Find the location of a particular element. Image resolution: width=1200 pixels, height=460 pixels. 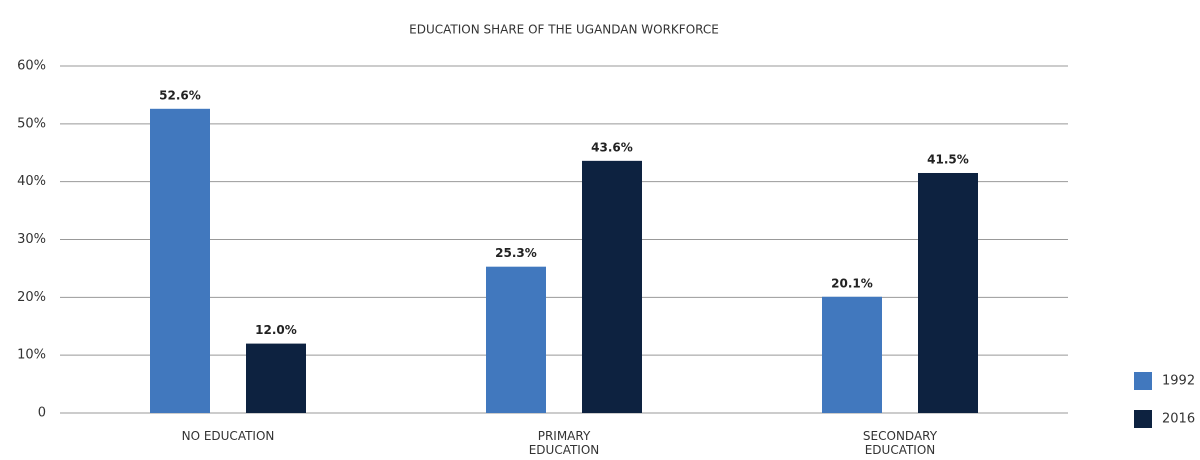

y-tick-label: 40% is located at coordinates (31, 181).